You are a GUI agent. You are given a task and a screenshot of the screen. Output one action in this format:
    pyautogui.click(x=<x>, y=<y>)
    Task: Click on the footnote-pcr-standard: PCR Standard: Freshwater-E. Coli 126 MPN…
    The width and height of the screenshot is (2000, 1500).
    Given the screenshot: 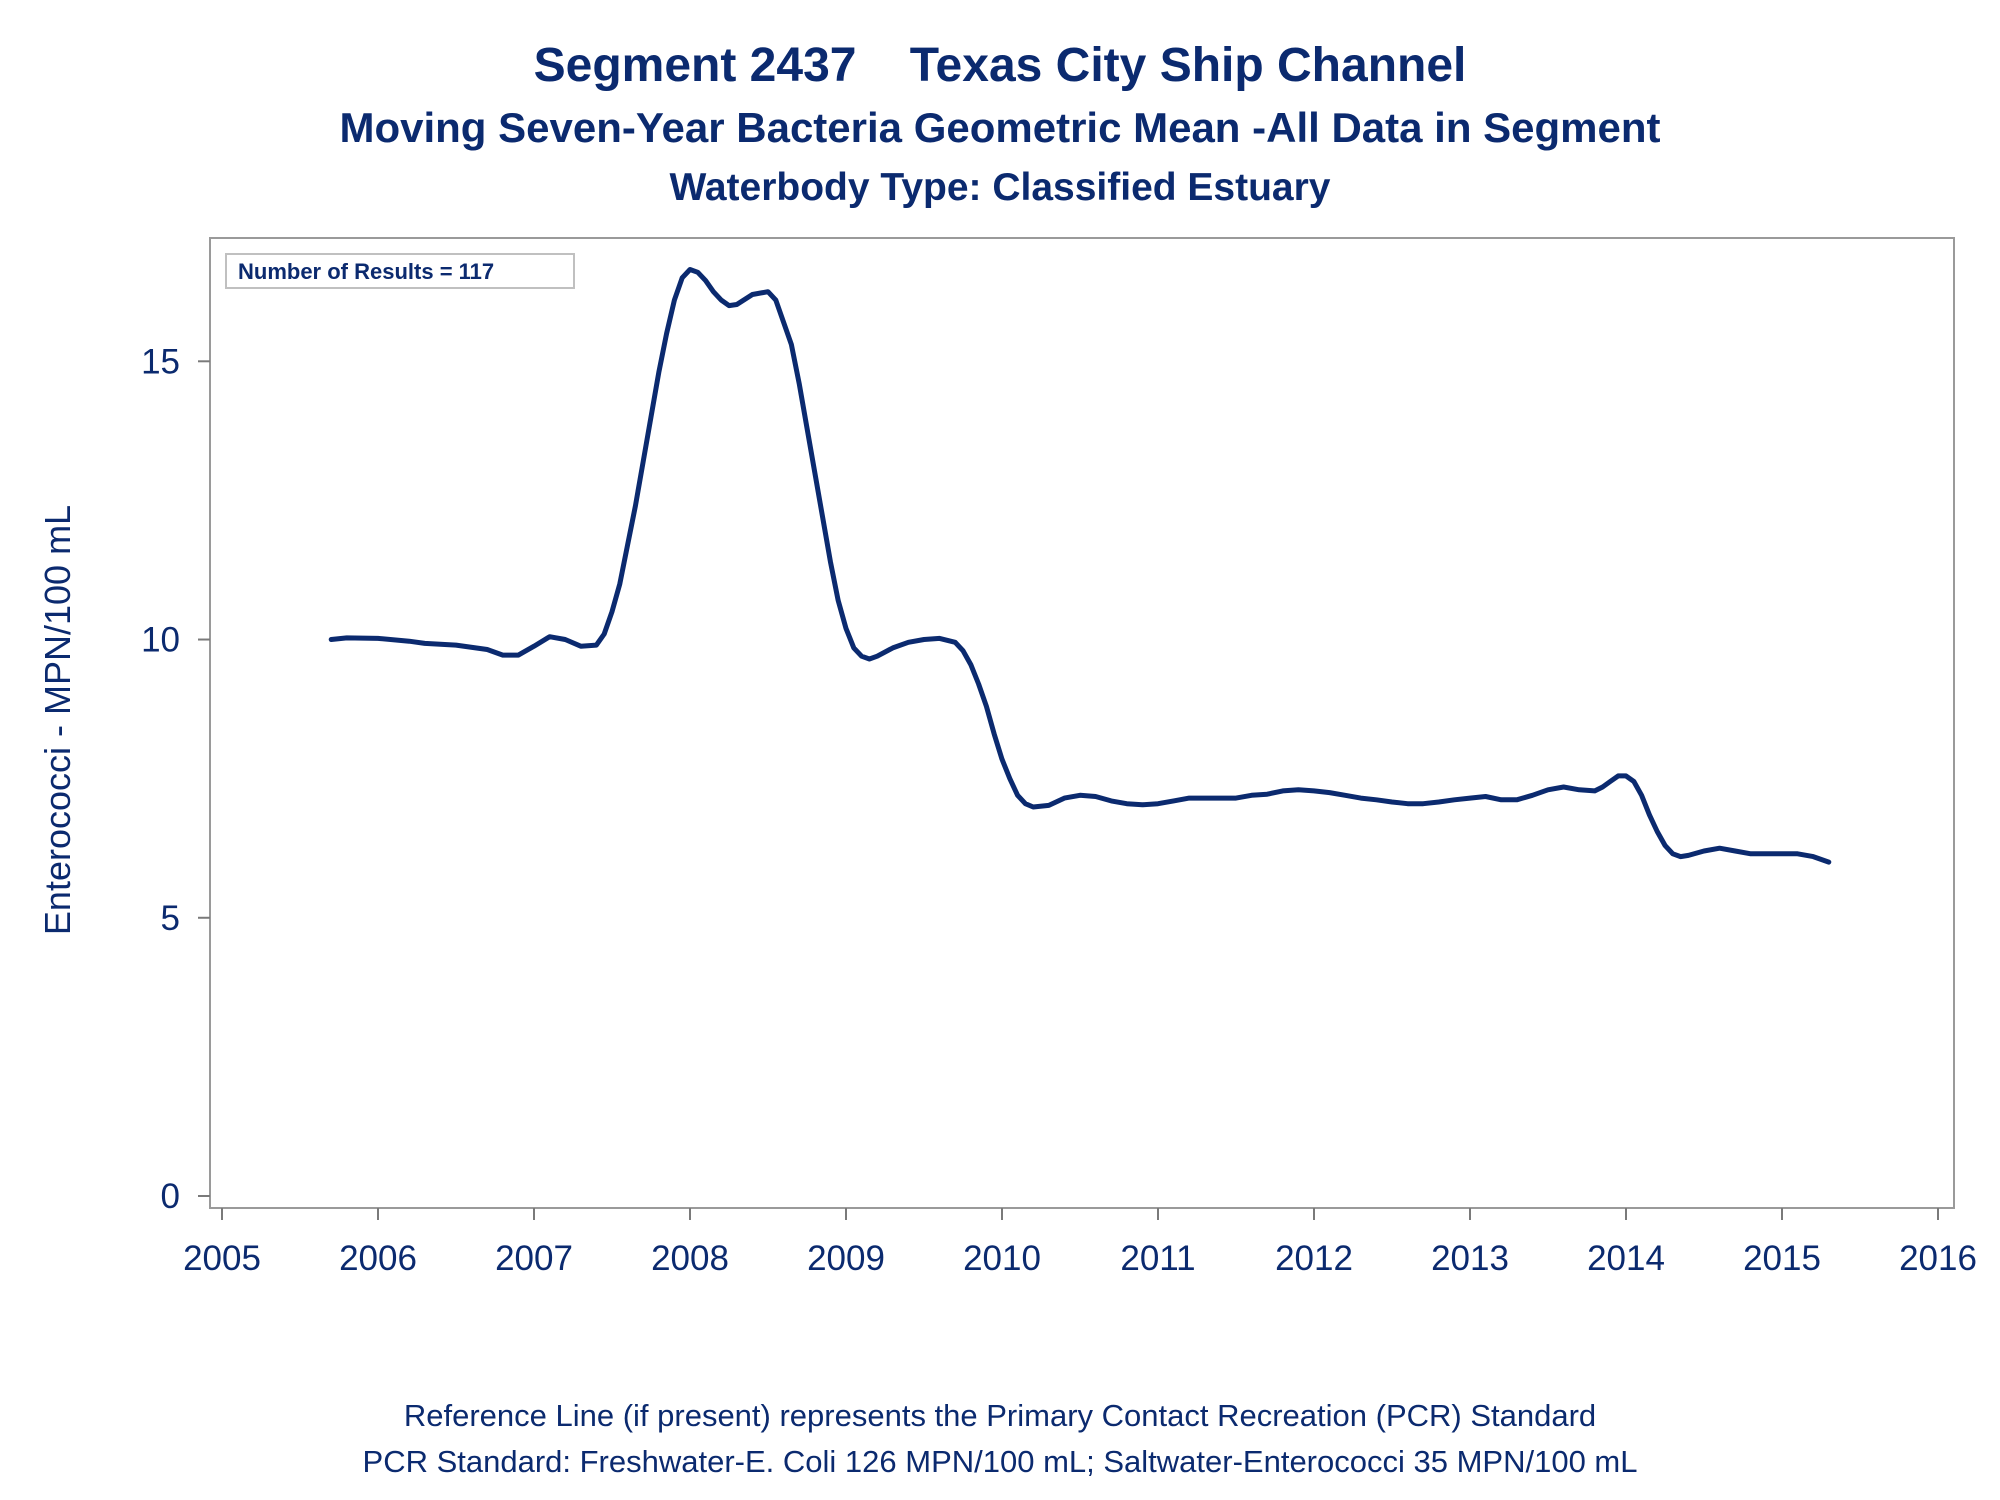 What is the action you would take?
    pyautogui.click(x=1000, y=1461)
    